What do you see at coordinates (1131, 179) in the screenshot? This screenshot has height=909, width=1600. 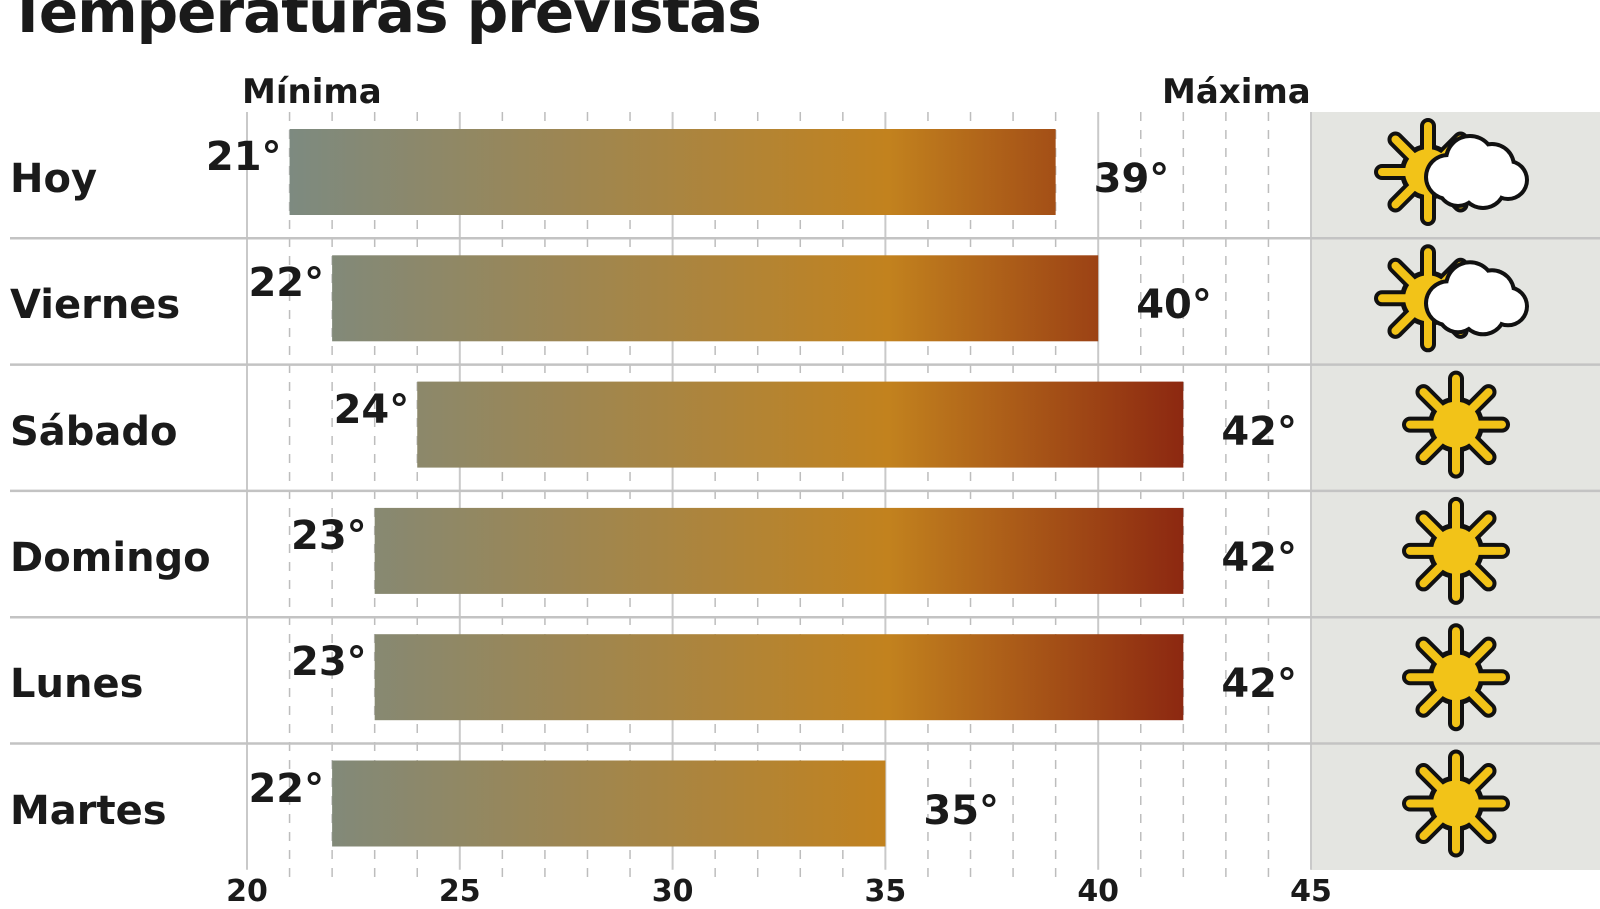 I see `max-temp-label: 39°` at bounding box center [1131, 179].